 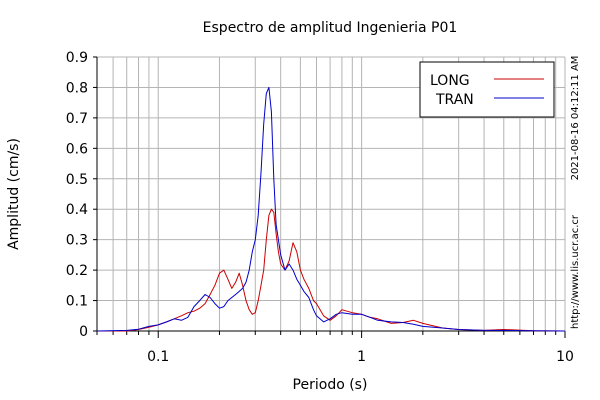 I want to click on legend-label-long: LONG, so click(x=450, y=81).